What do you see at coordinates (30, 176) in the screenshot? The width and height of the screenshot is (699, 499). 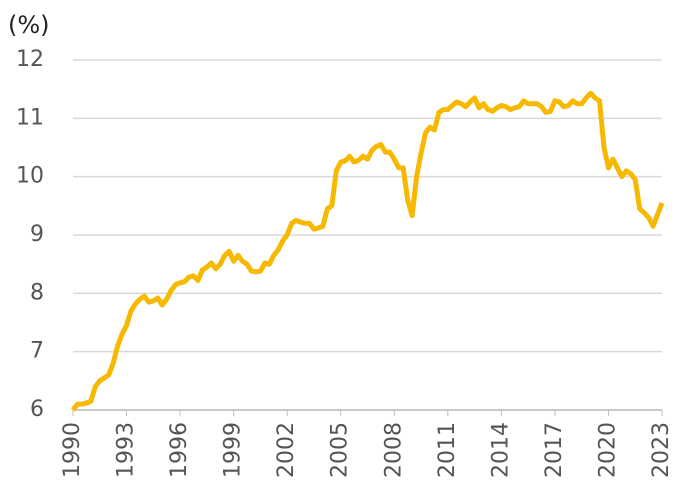 I see `y-tick-label: 10` at bounding box center [30, 176].